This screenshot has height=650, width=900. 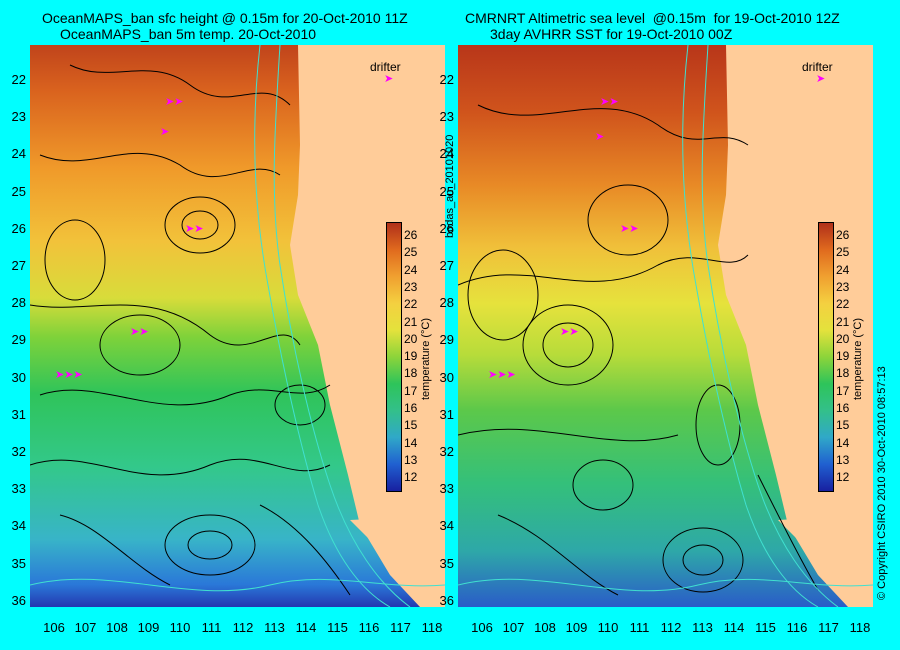 I want to click on right-colorbar, so click(x=826, y=357).